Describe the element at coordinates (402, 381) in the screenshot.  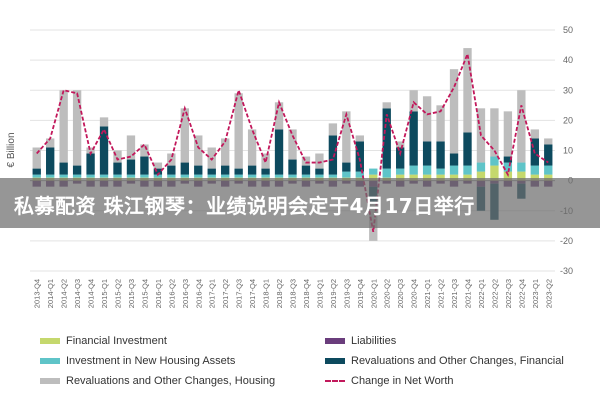
I see `legend-label: Change in Net Worth` at that location.